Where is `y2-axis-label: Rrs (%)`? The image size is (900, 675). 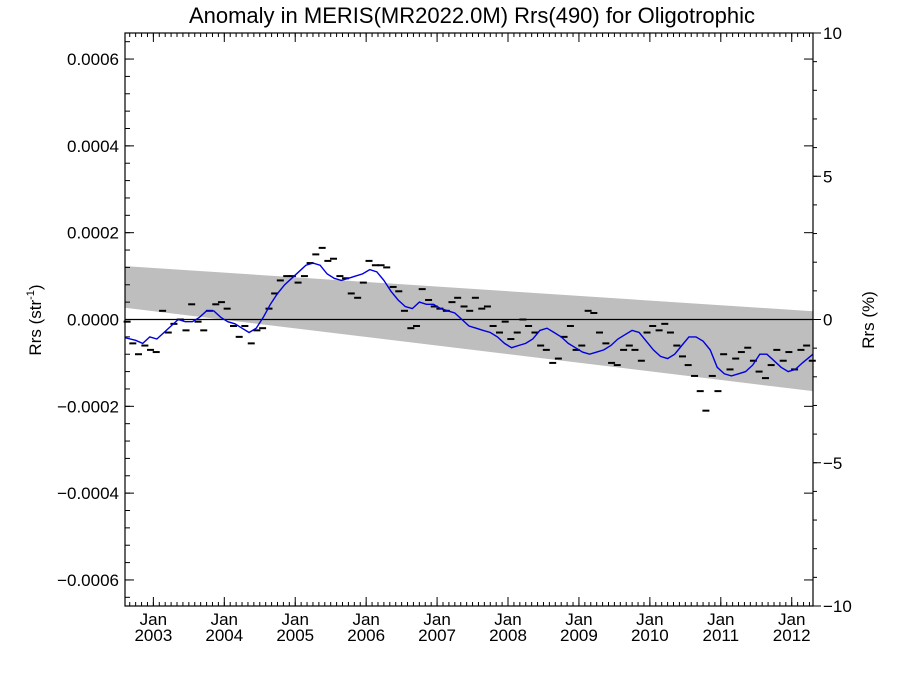 y2-axis-label: Rrs (%) is located at coordinates (868, 320).